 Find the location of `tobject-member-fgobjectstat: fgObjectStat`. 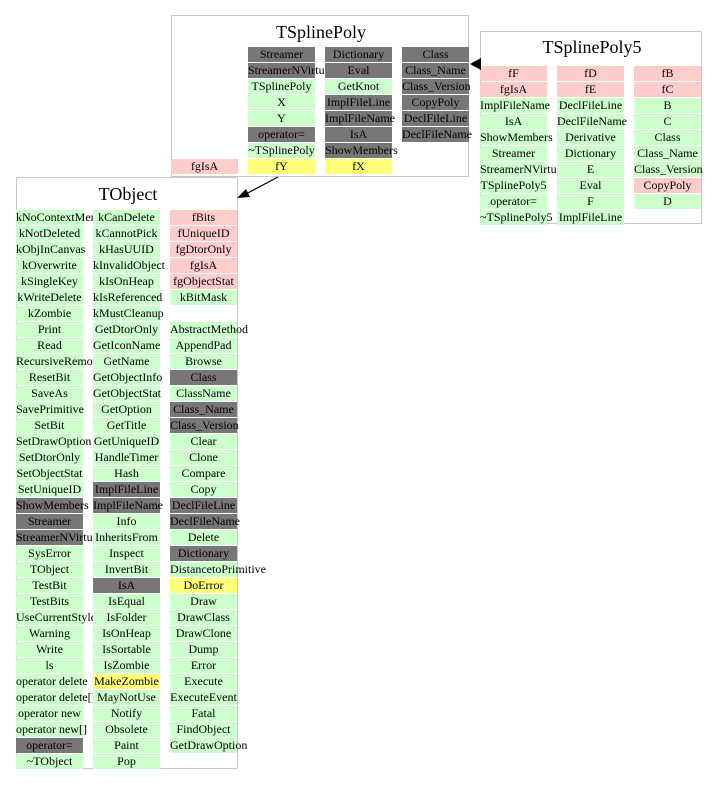

tobject-member-fgobjectstat: fgObjectStat is located at coordinates (203, 281).